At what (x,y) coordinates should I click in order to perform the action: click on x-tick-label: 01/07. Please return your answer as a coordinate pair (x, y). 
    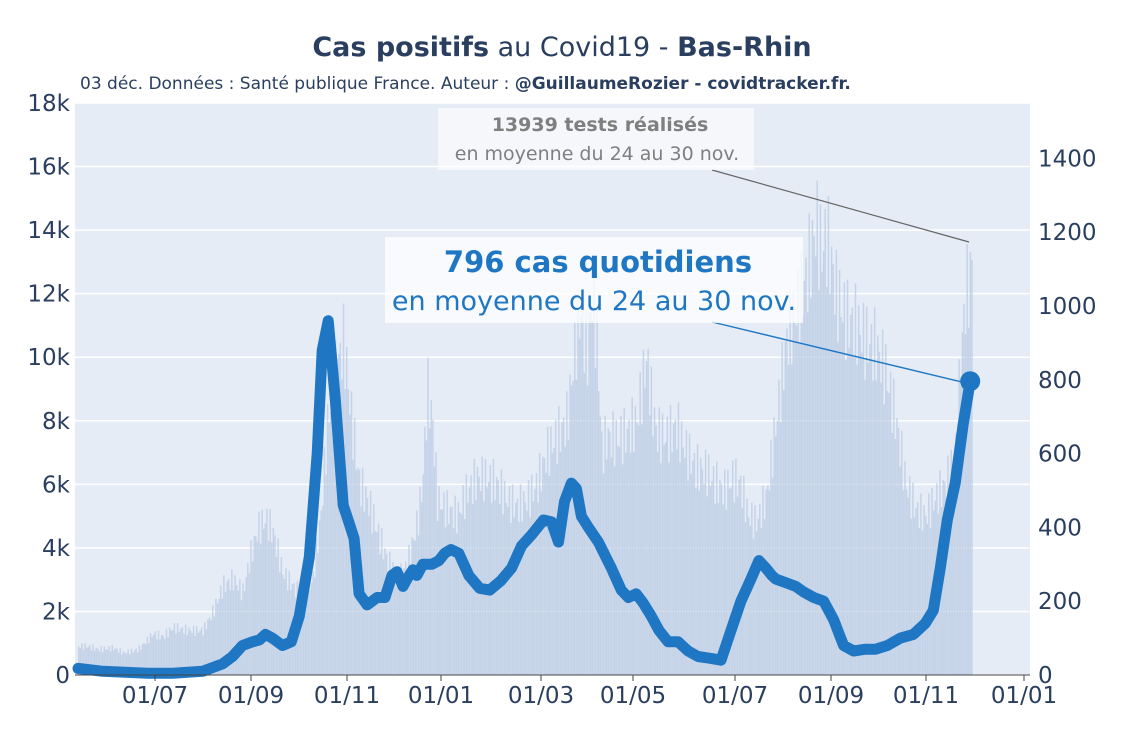
    Looking at the image, I should click on (735, 696).